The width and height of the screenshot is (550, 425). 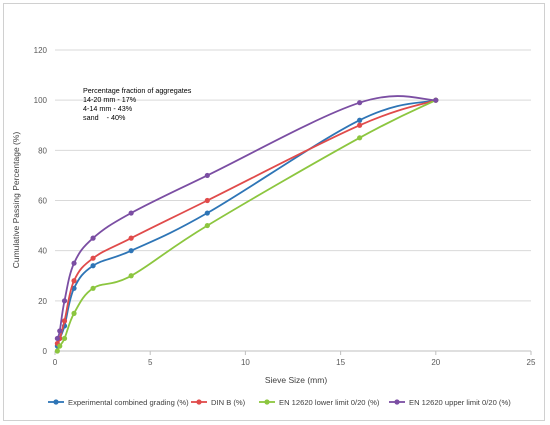 I want to click on legend-item-2: EN 12620 lower limit 0/20 (%), so click(x=319, y=402).